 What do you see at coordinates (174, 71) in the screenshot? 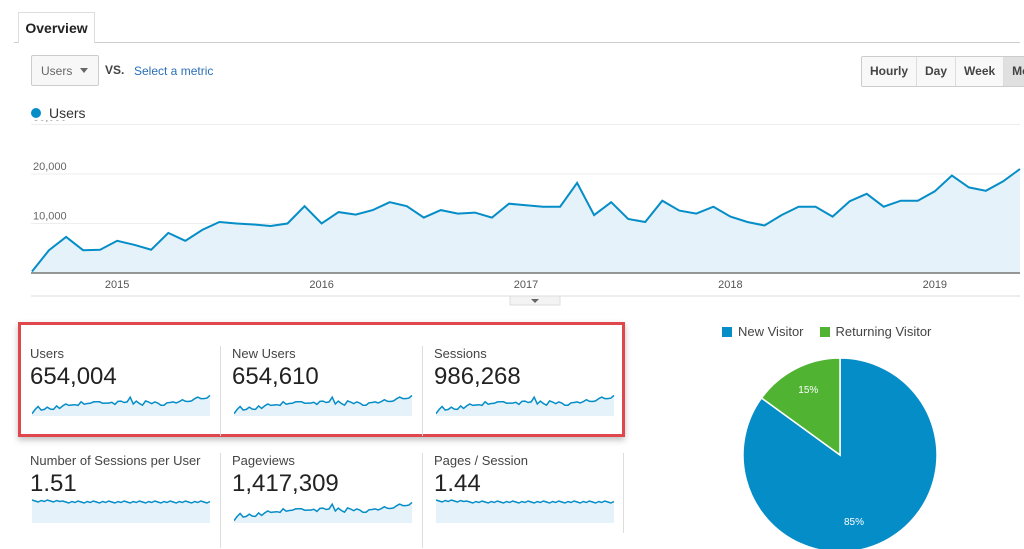
I see `select-metric-link: Select a metric` at bounding box center [174, 71].